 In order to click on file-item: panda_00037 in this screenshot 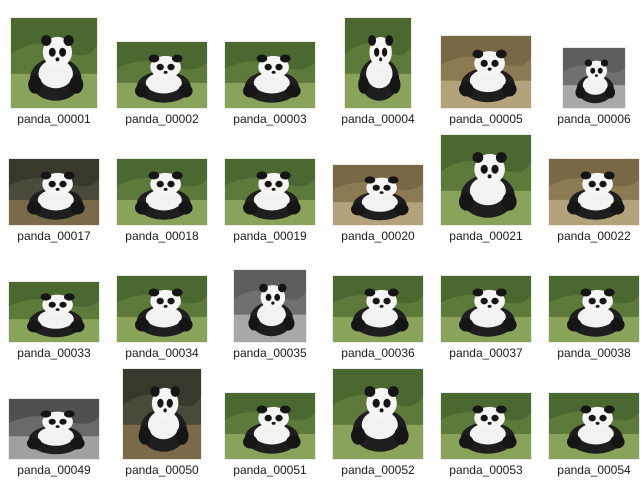, I will do `click(486, 308)`.